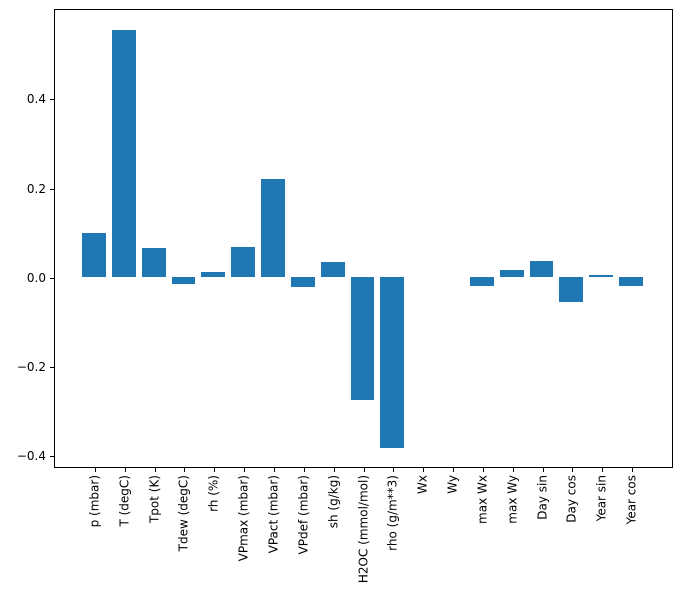  What do you see at coordinates (183, 513) in the screenshot?
I see `x-tick-label: Tdew (degC)` at bounding box center [183, 513].